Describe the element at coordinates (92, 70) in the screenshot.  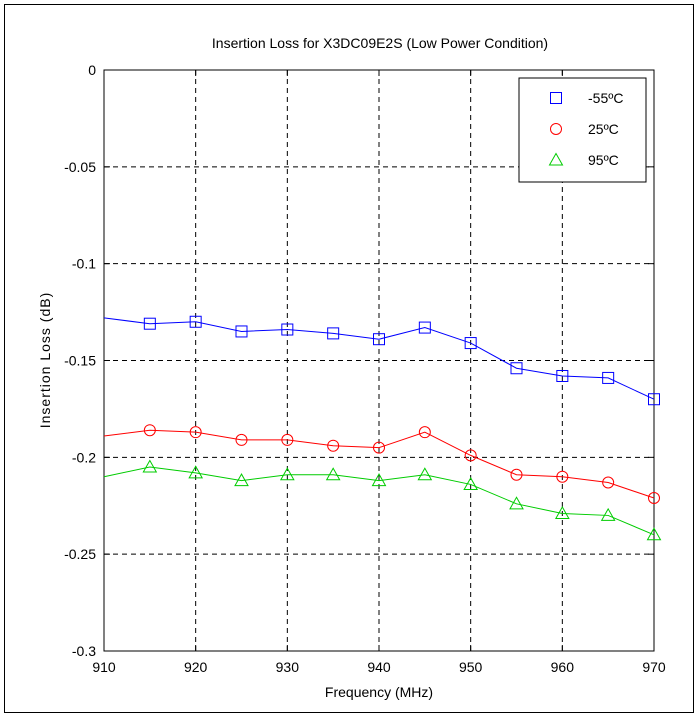
I see `y-tick-label: 0` at that location.